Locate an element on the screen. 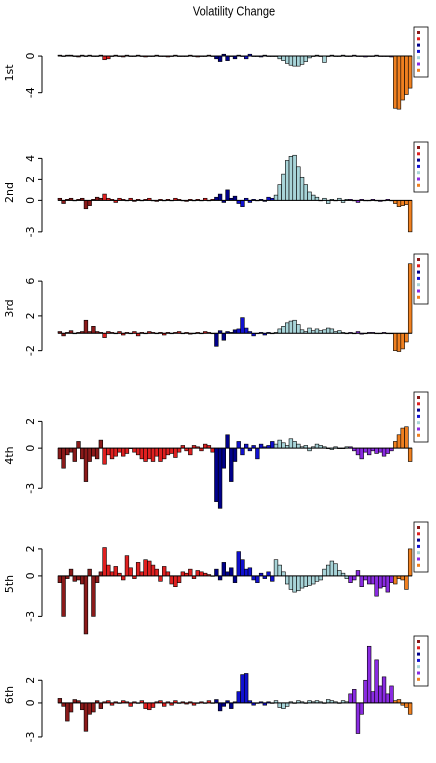  y-tick-label: 6 is located at coordinates (30, 281).